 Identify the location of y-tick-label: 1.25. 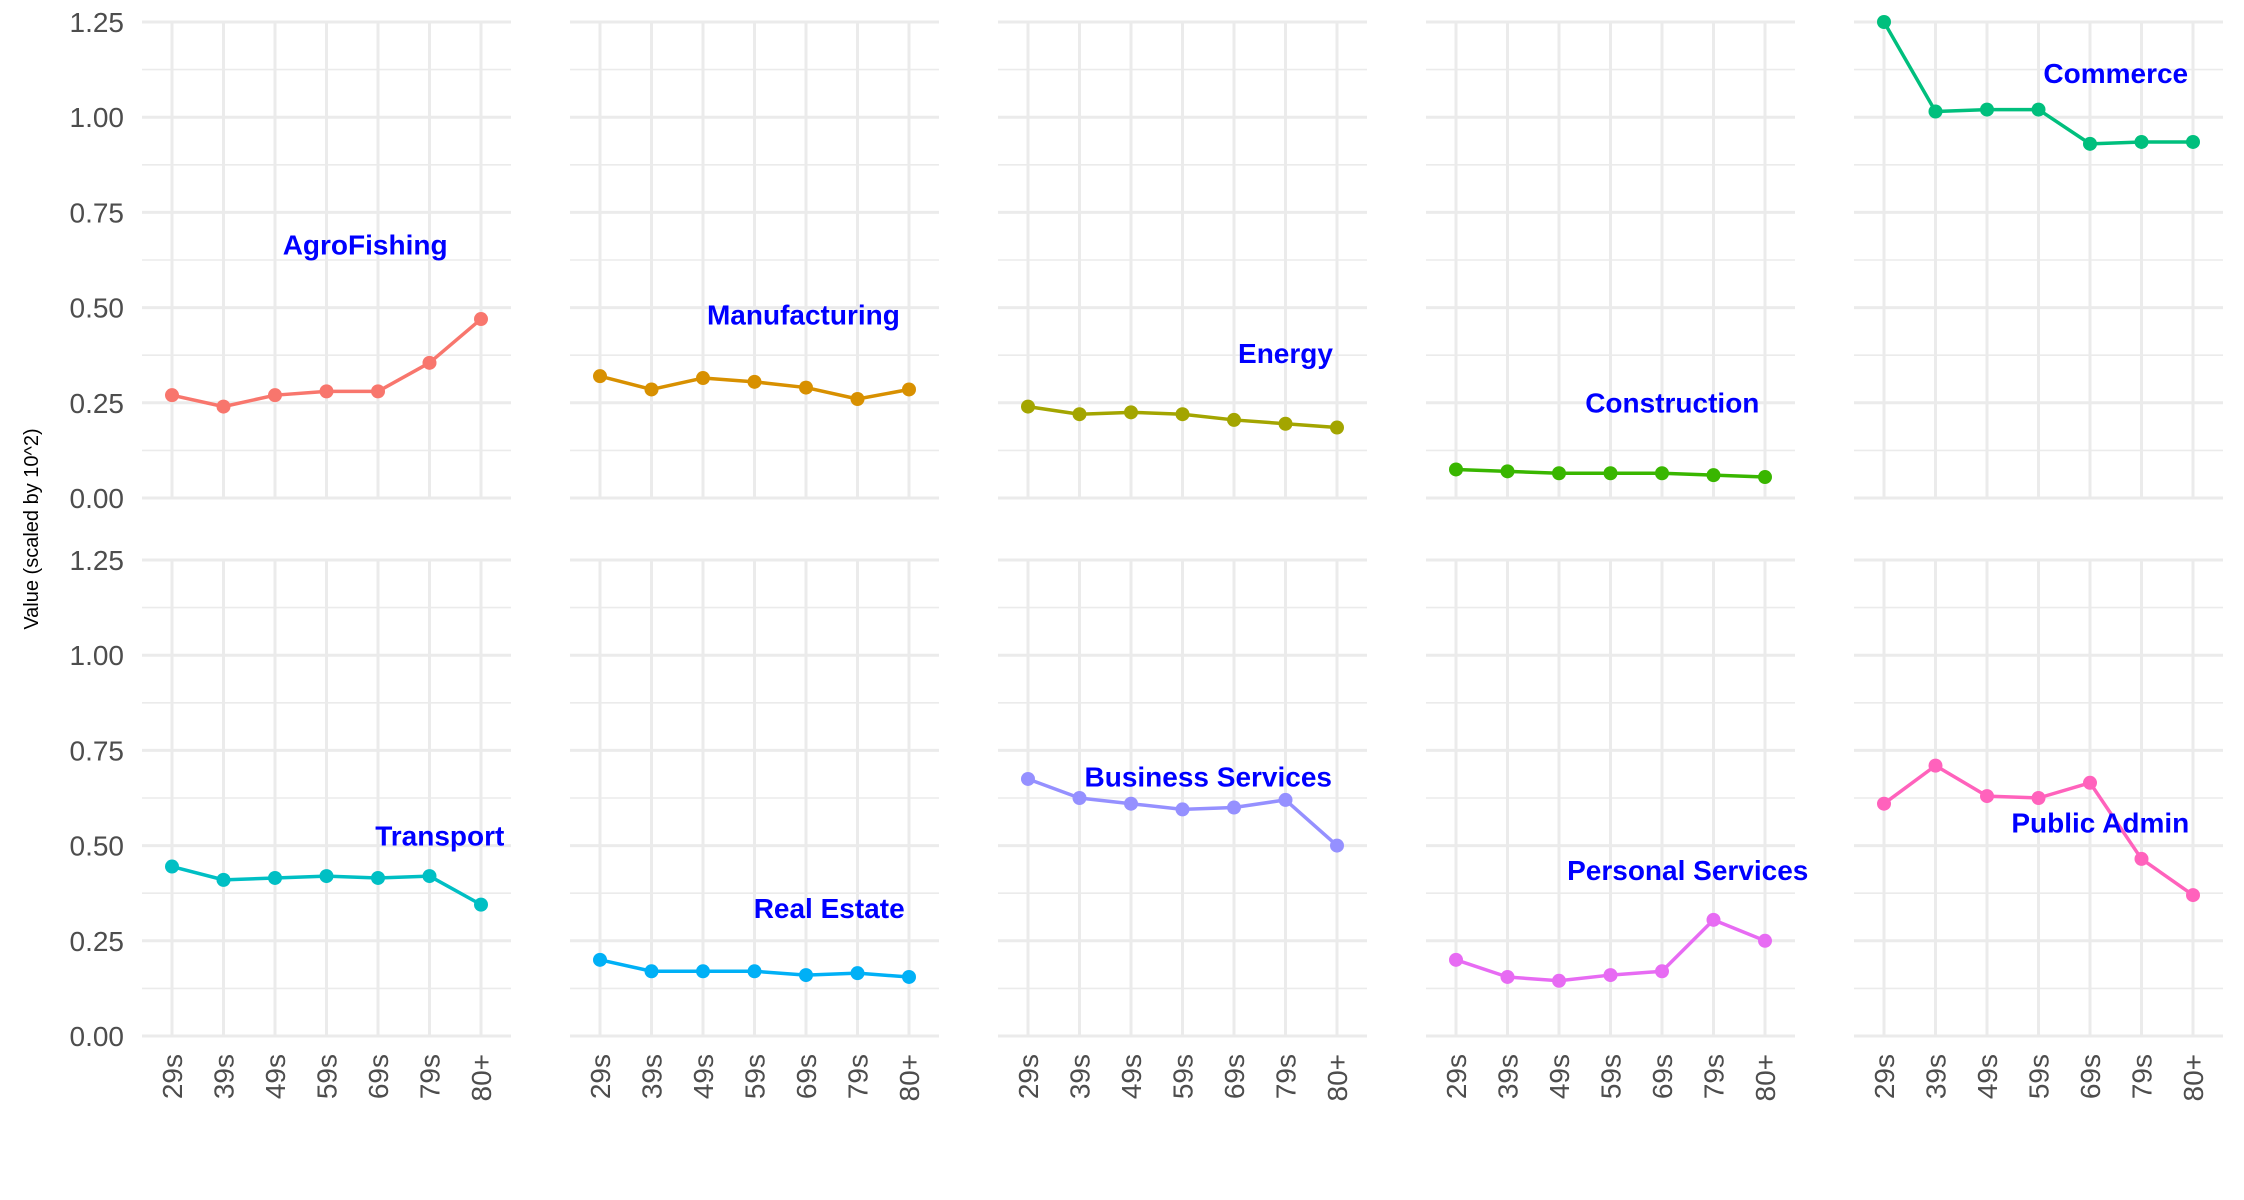
(97, 22).